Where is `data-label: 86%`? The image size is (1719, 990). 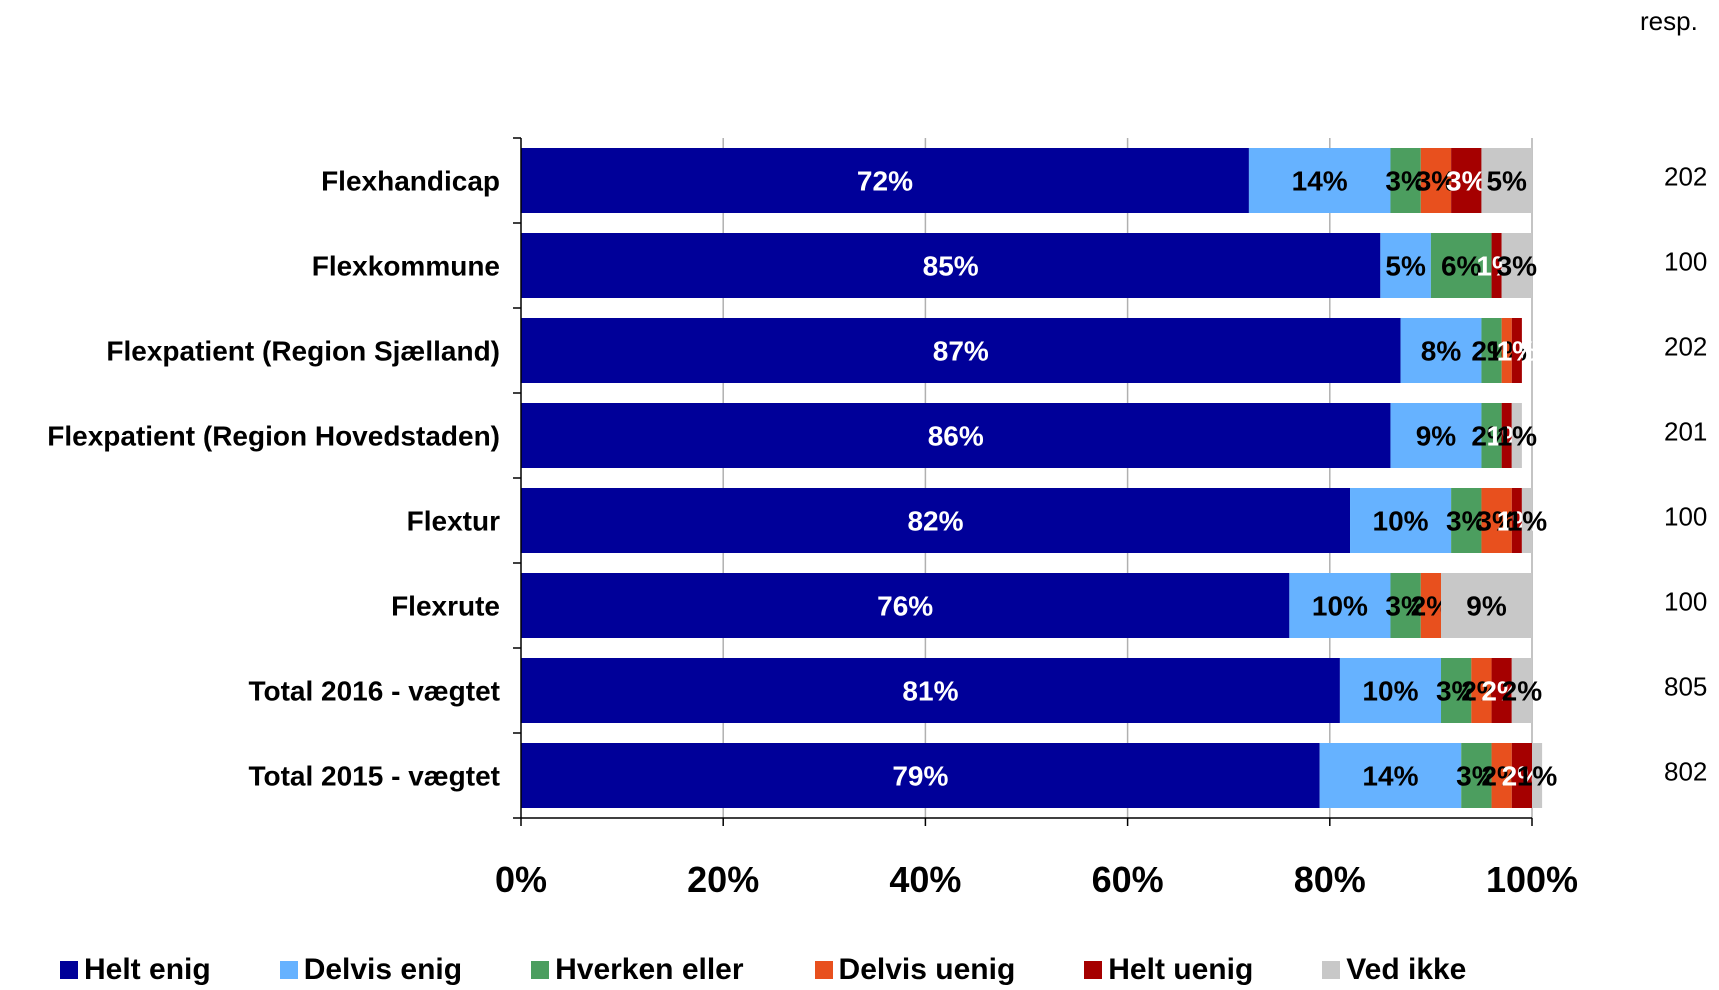
data-label: 86% is located at coordinates (956, 436).